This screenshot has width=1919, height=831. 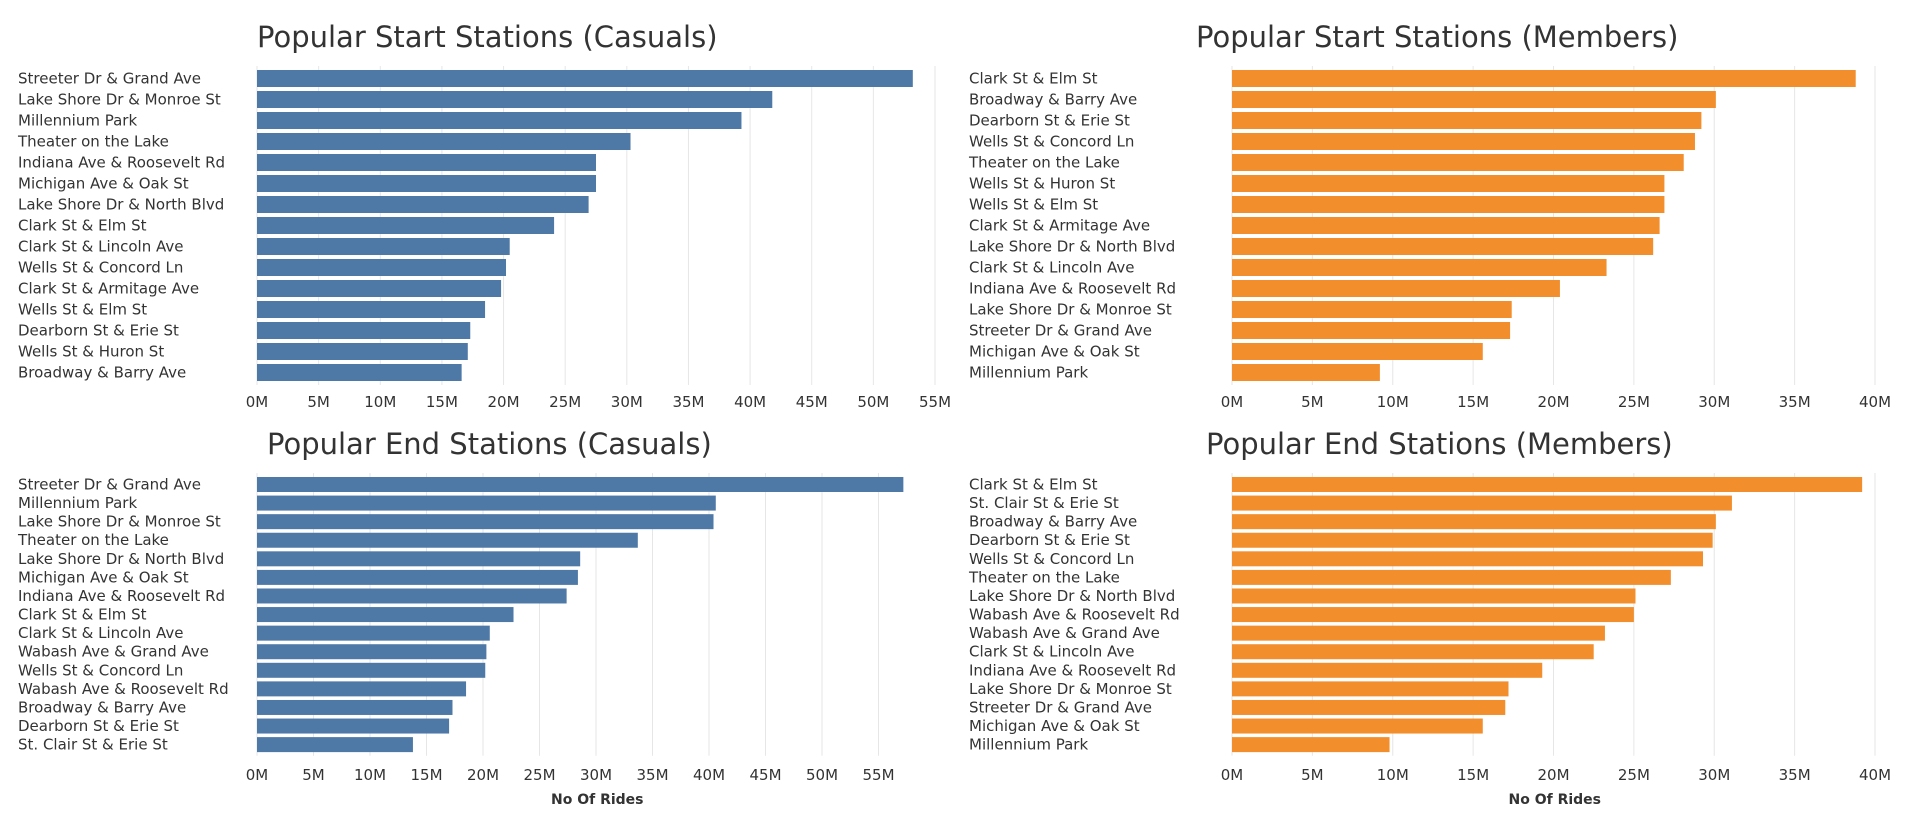 What do you see at coordinates (93, 745) in the screenshot?
I see `category-label: St. Clair St & Erie St` at bounding box center [93, 745].